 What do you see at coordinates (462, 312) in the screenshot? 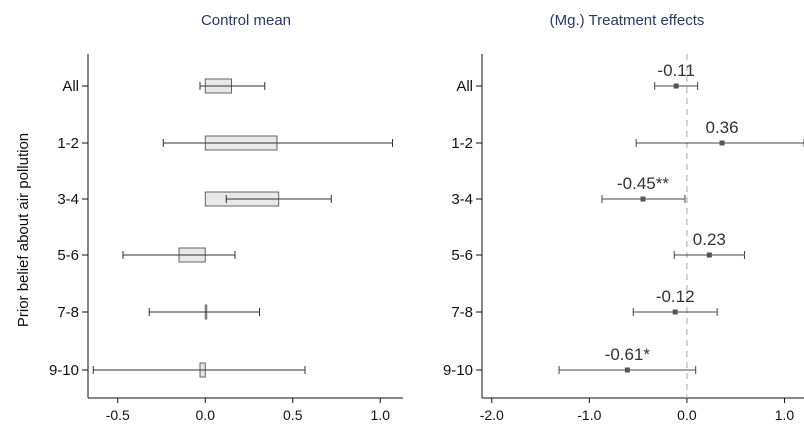
I see `right-y-tick-label: 7-8` at bounding box center [462, 312].